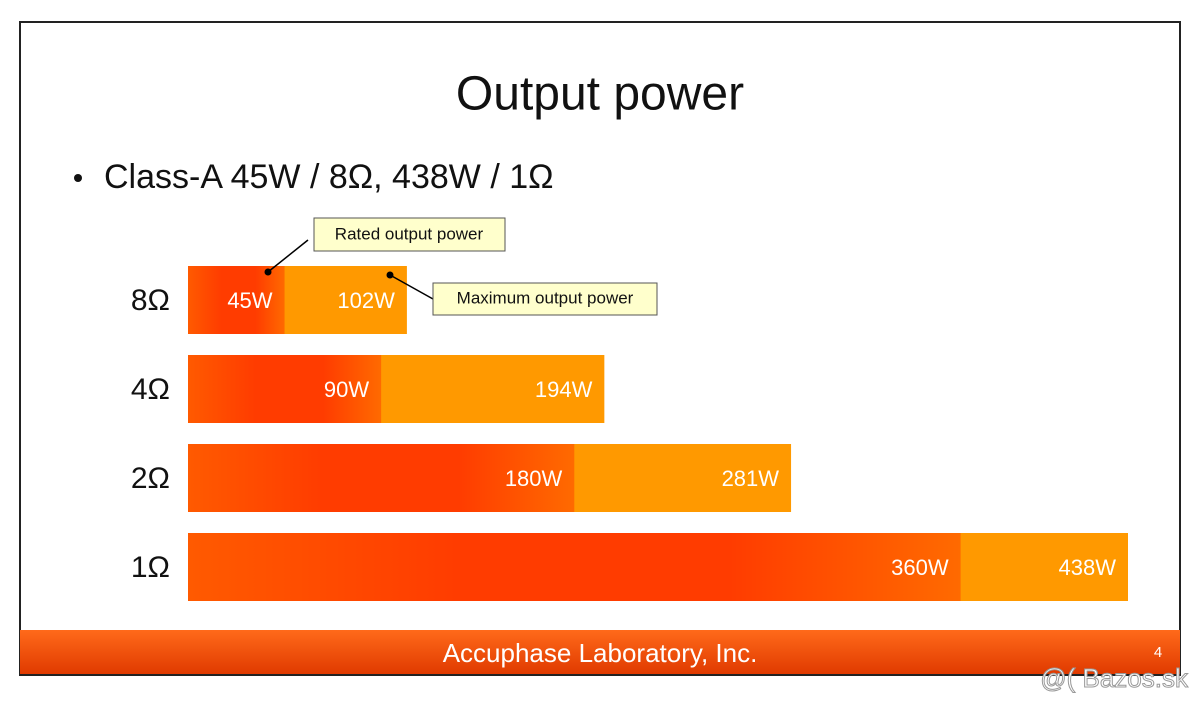  Describe the element at coordinates (1158, 652) in the screenshot. I see `page-number: 4` at that location.